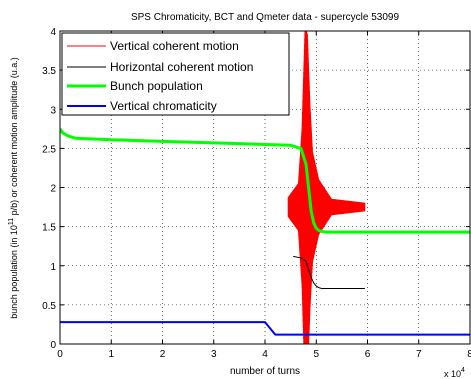 This screenshot has width=471, height=379. Describe the element at coordinates (49, 306) in the screenshot. I see `y-tick-label: 0.5` at that location.